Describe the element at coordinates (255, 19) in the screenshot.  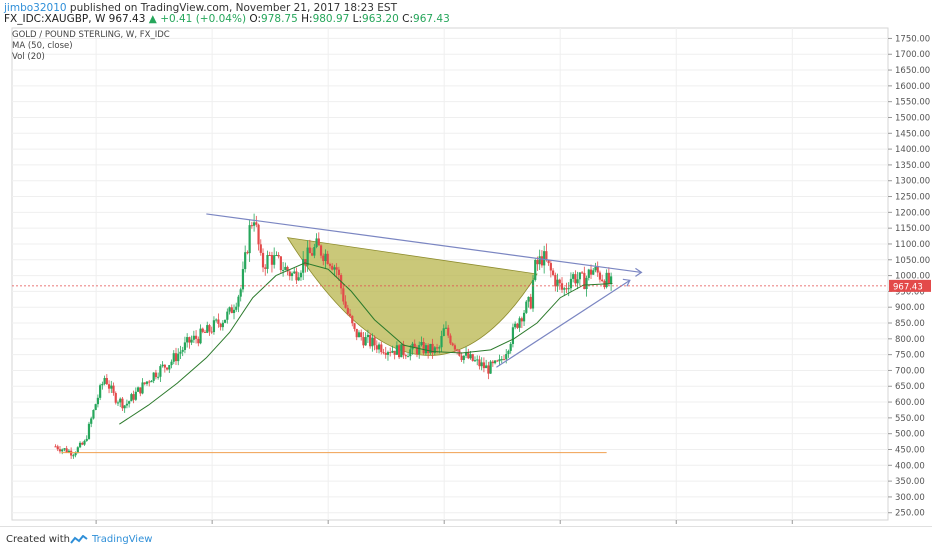
I see `open-label: O:` at that location.